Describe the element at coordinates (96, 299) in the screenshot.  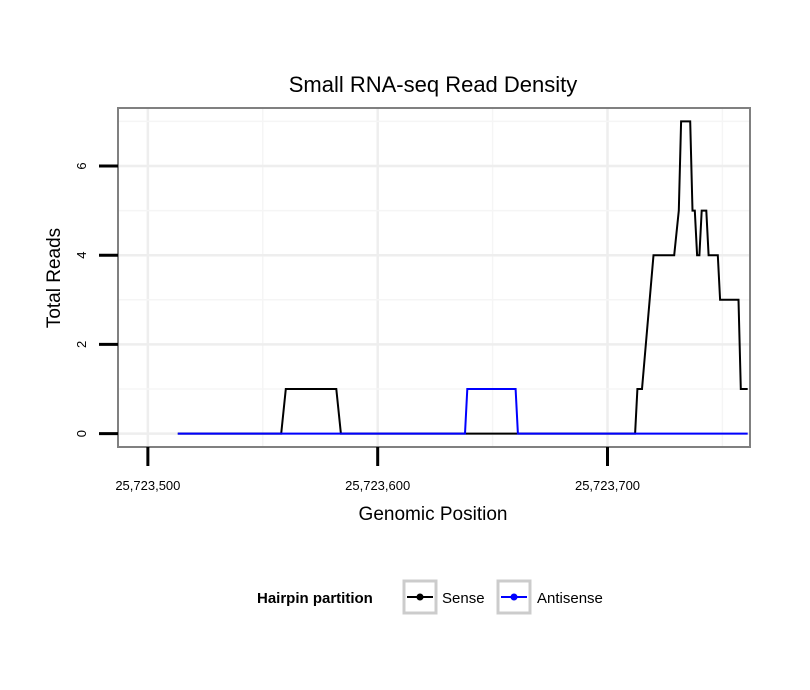
I see `y-axis: 0 2 4 6` at that location.